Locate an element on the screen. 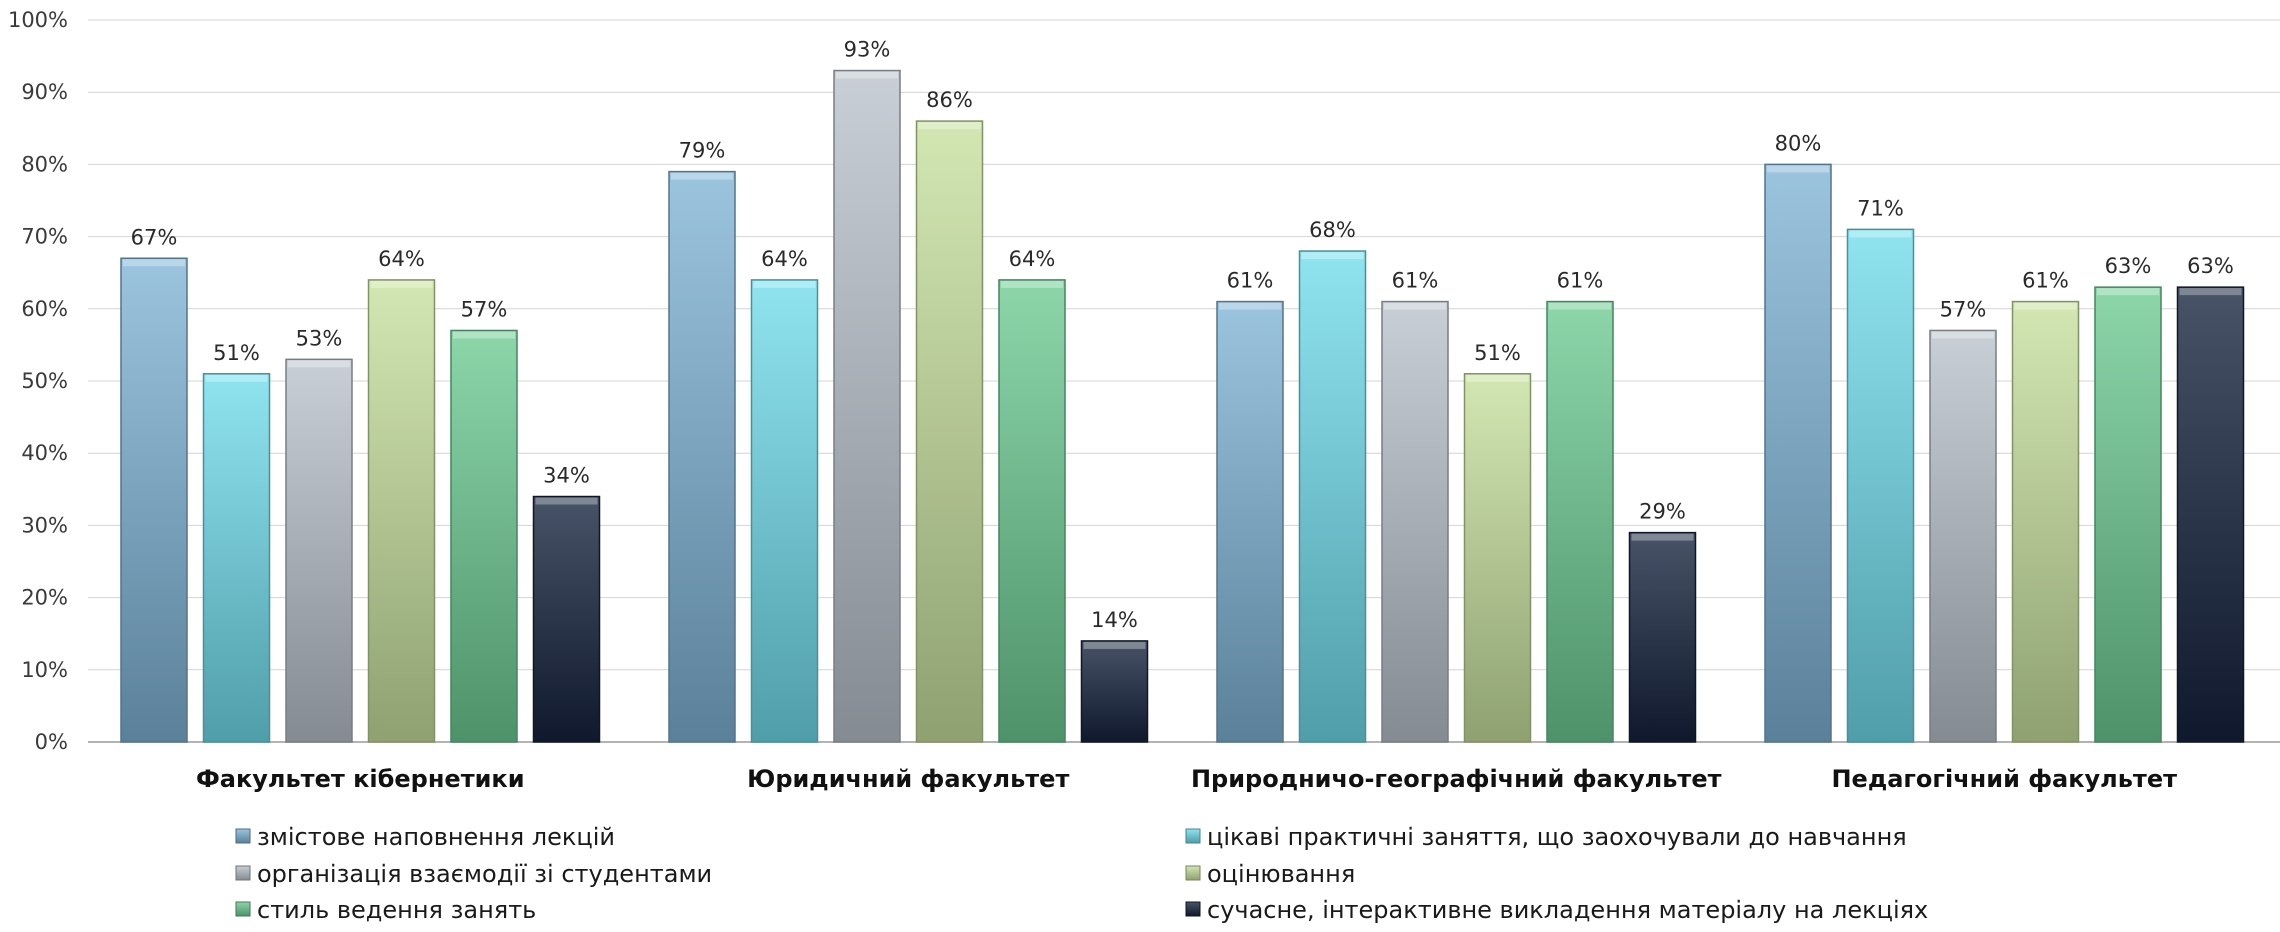  data-label: 71% is located at coordinates (1880, 208).